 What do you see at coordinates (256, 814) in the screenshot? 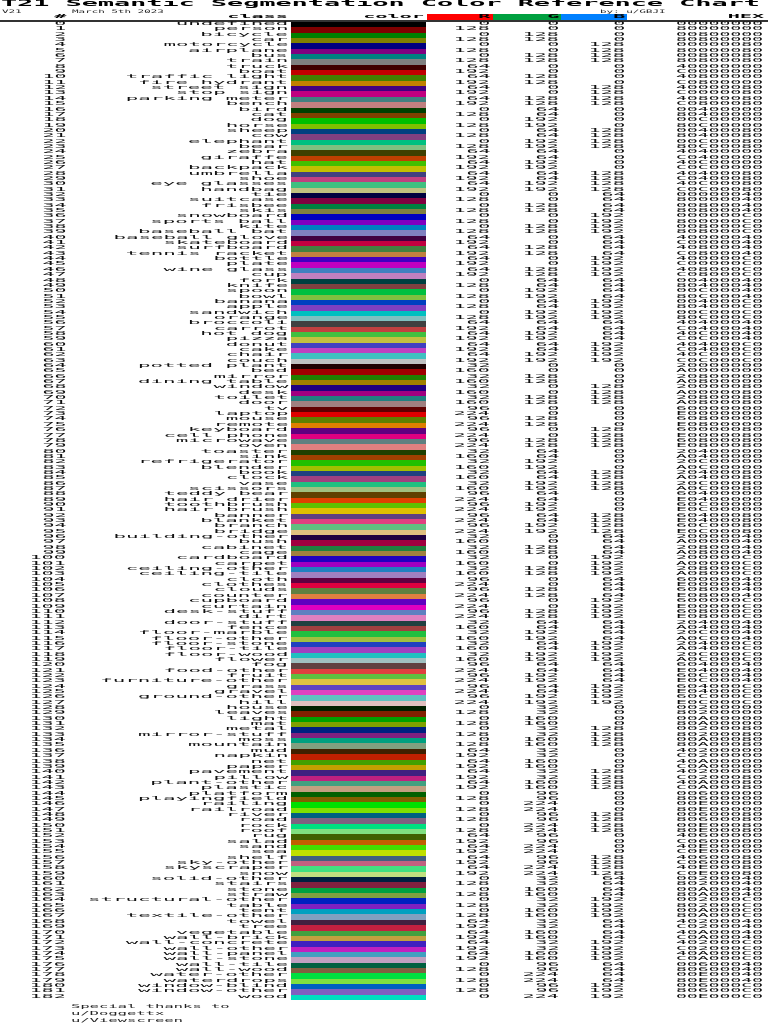
I see `row-class: river` at bounding box center [256, 814].